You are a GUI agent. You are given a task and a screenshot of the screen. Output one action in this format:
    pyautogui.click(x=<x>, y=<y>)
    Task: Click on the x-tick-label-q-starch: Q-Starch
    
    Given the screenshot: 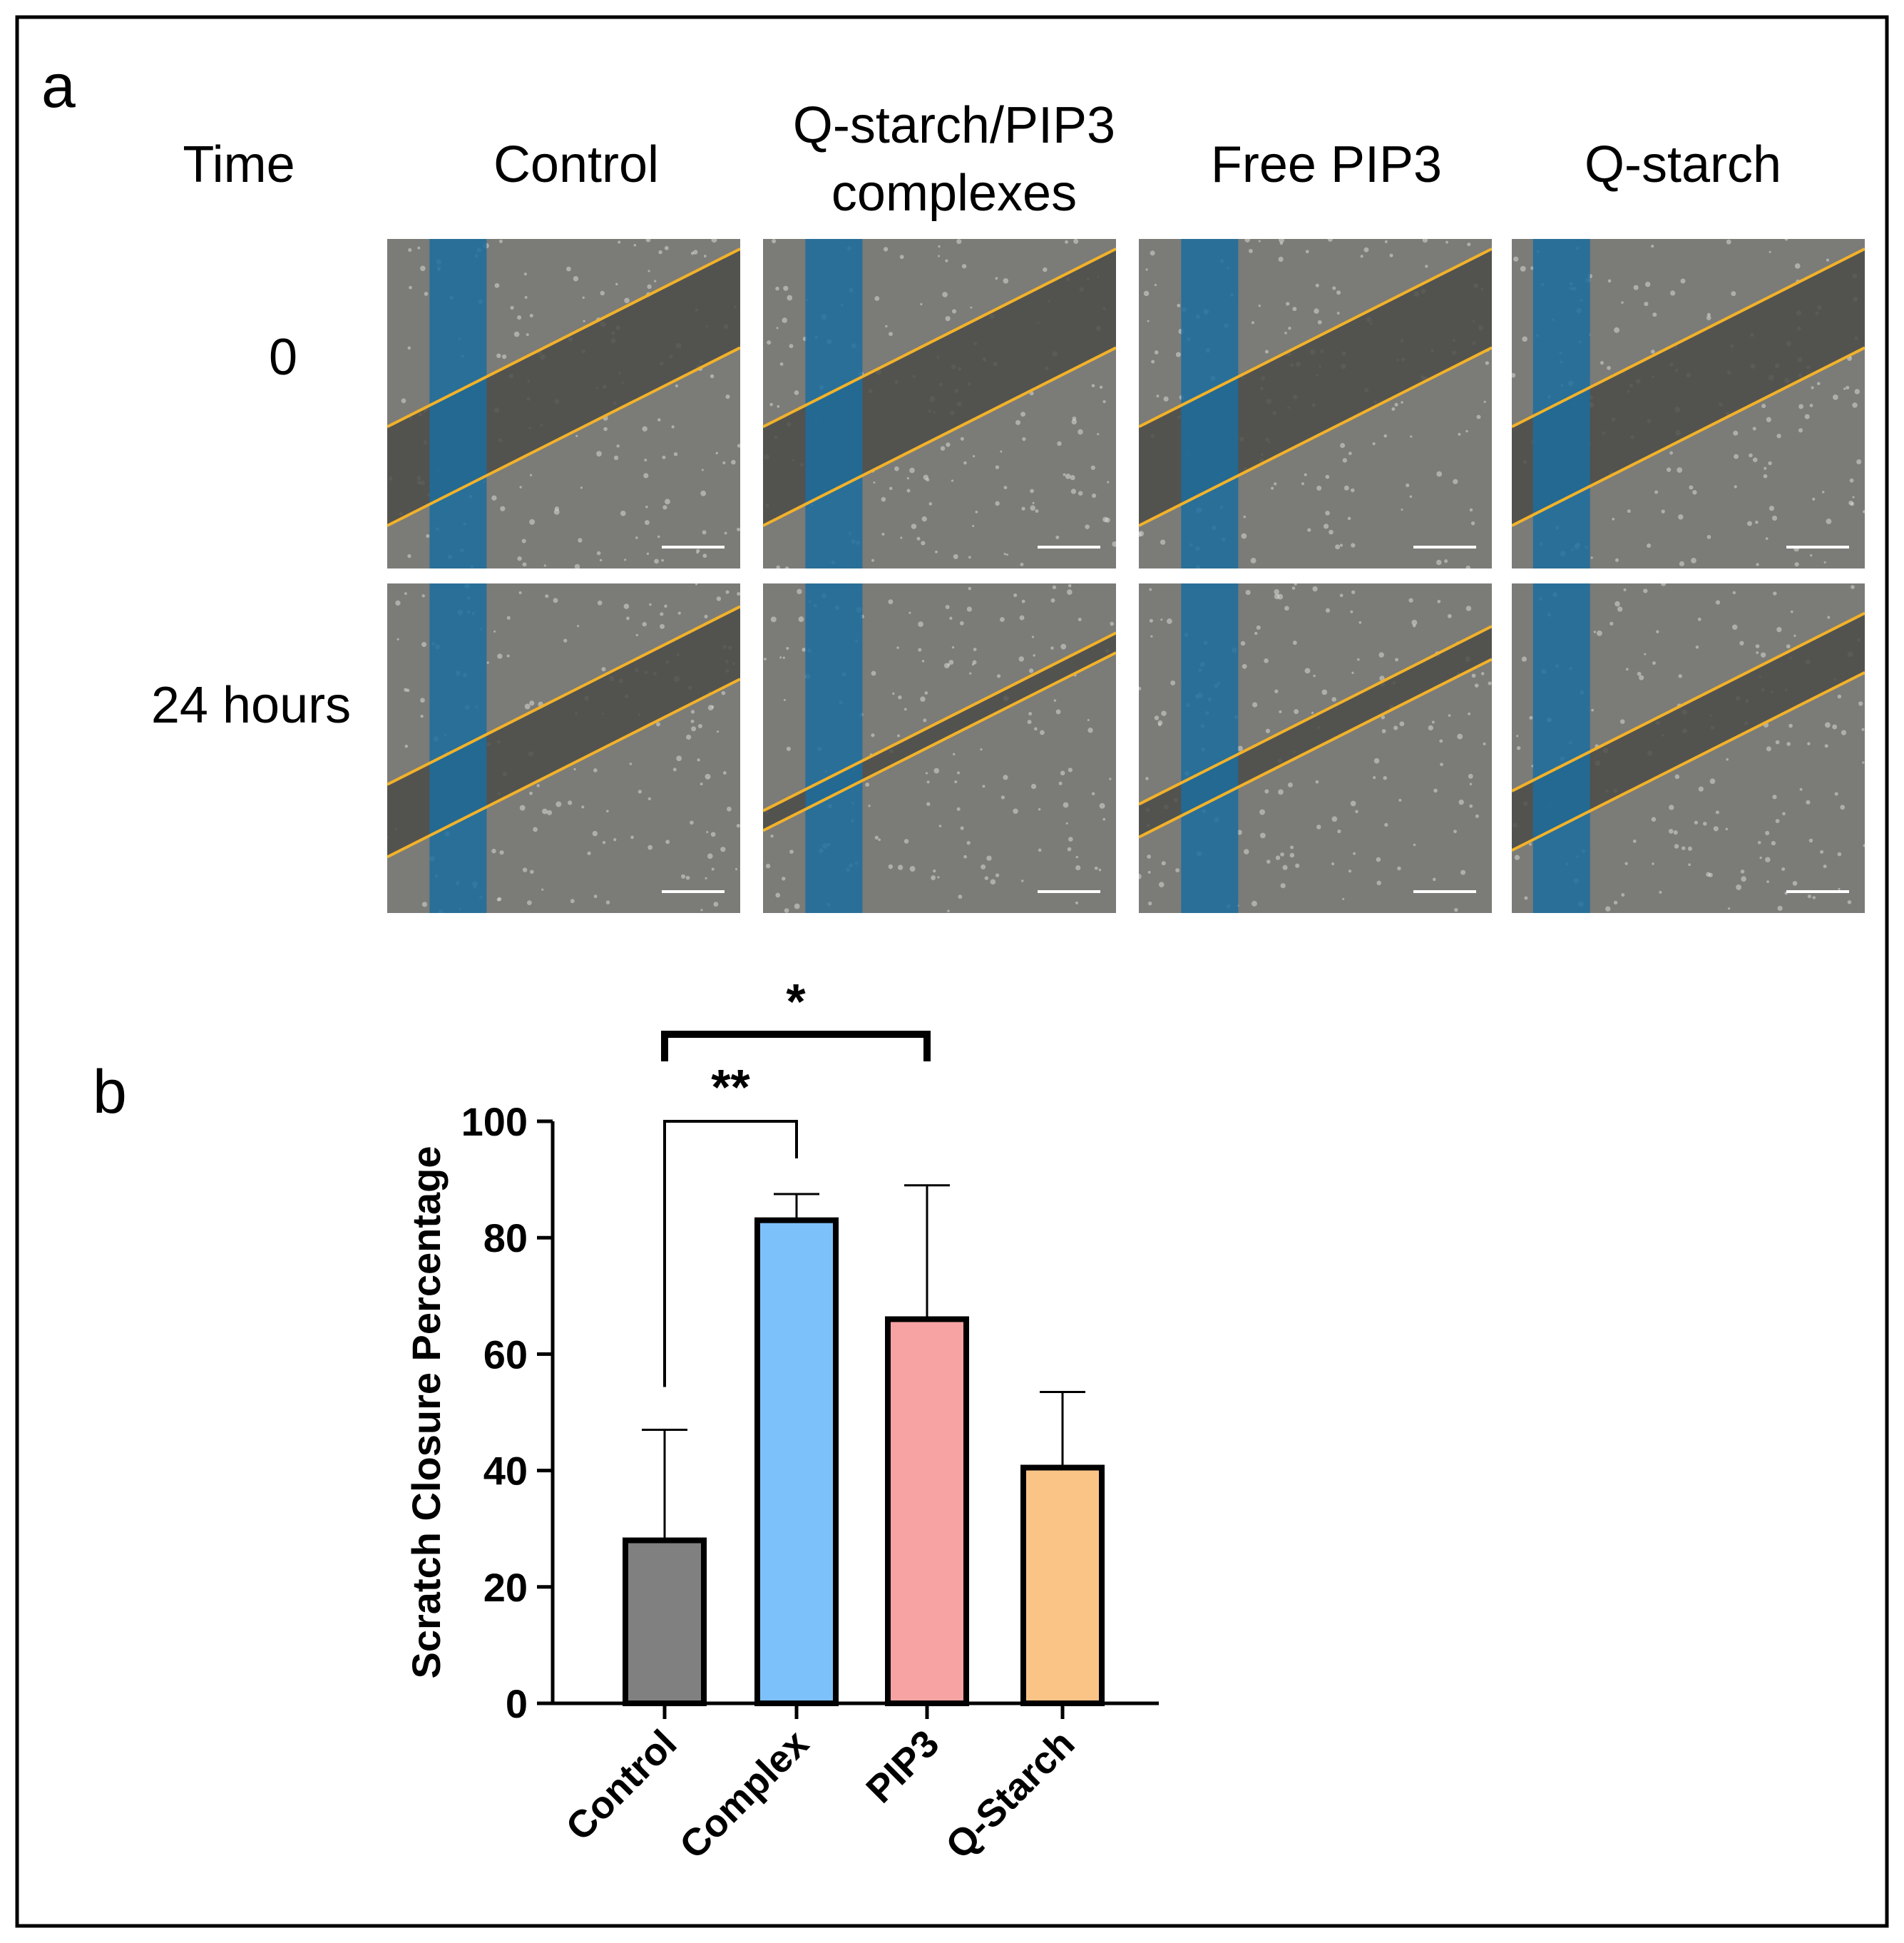 What is the action you would take?
    pyautogui.click(x=1010, y=1795)
    